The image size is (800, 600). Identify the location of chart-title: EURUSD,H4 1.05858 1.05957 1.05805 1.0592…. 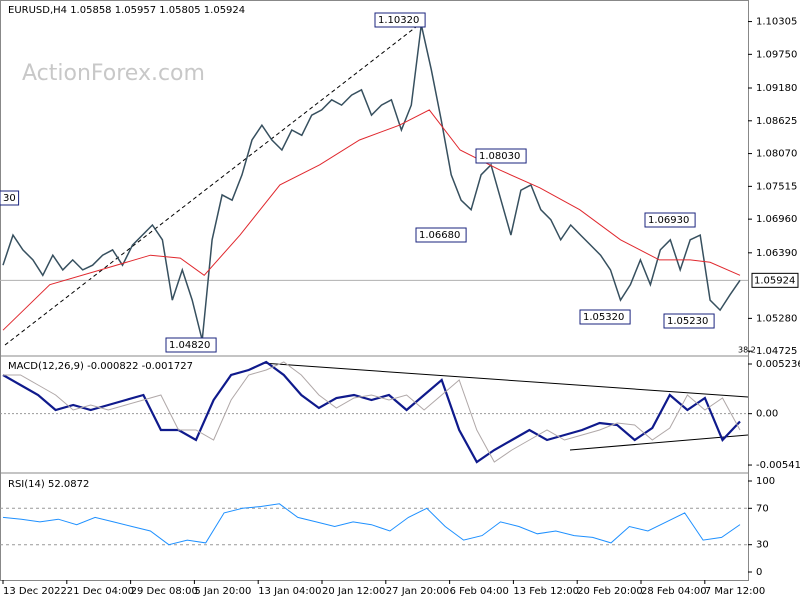
(126, 10).